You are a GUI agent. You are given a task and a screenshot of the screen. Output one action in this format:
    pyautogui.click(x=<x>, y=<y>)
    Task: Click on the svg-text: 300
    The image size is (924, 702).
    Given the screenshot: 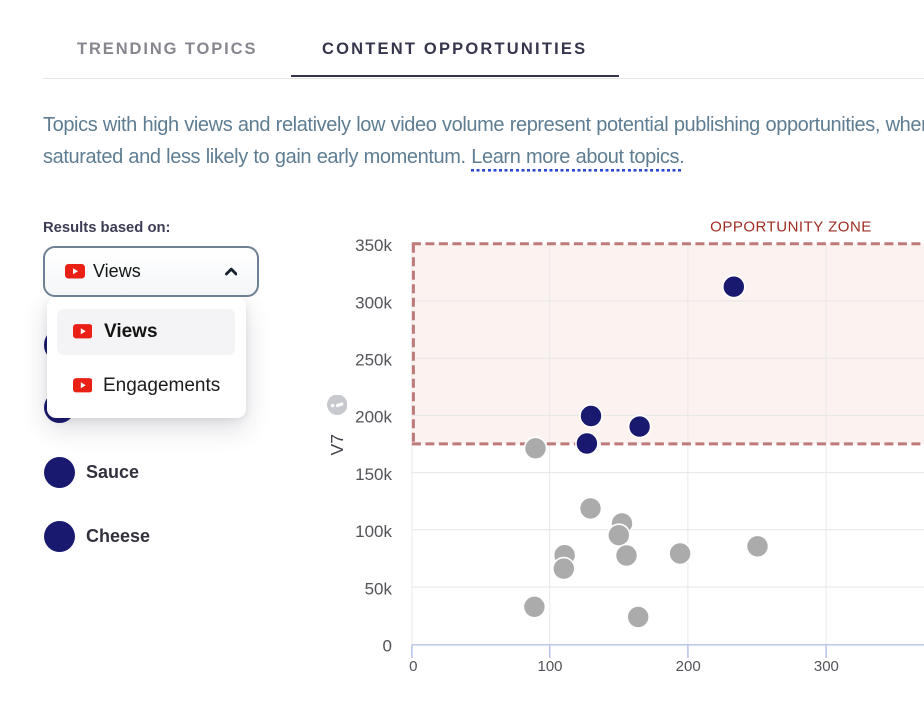 What is the action you would take?
    pyautogui.click(x=826, y=666)
    